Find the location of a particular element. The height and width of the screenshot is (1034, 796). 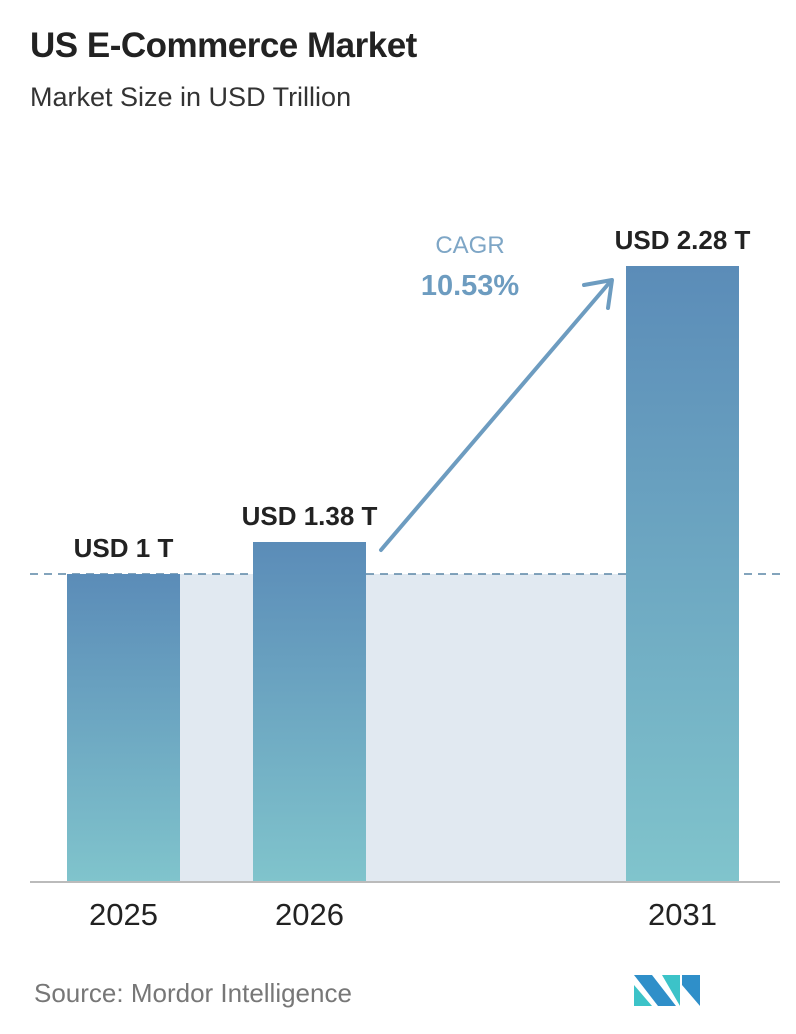

data-label-2031: USD 2.28 T is located at coordinates (683, 240).